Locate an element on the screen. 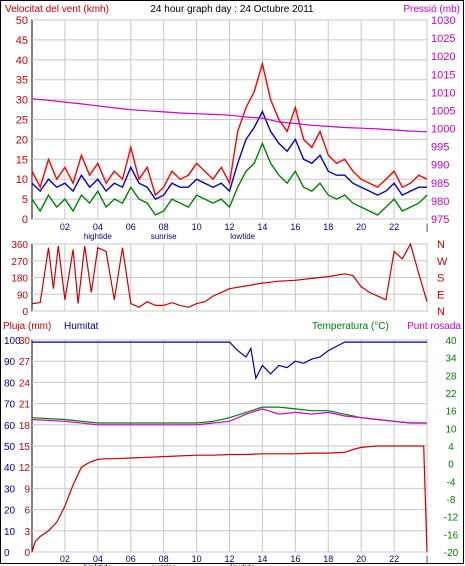 The image size is (465, 566). rain-xtick: 22 is located at coordinates (394, 559).